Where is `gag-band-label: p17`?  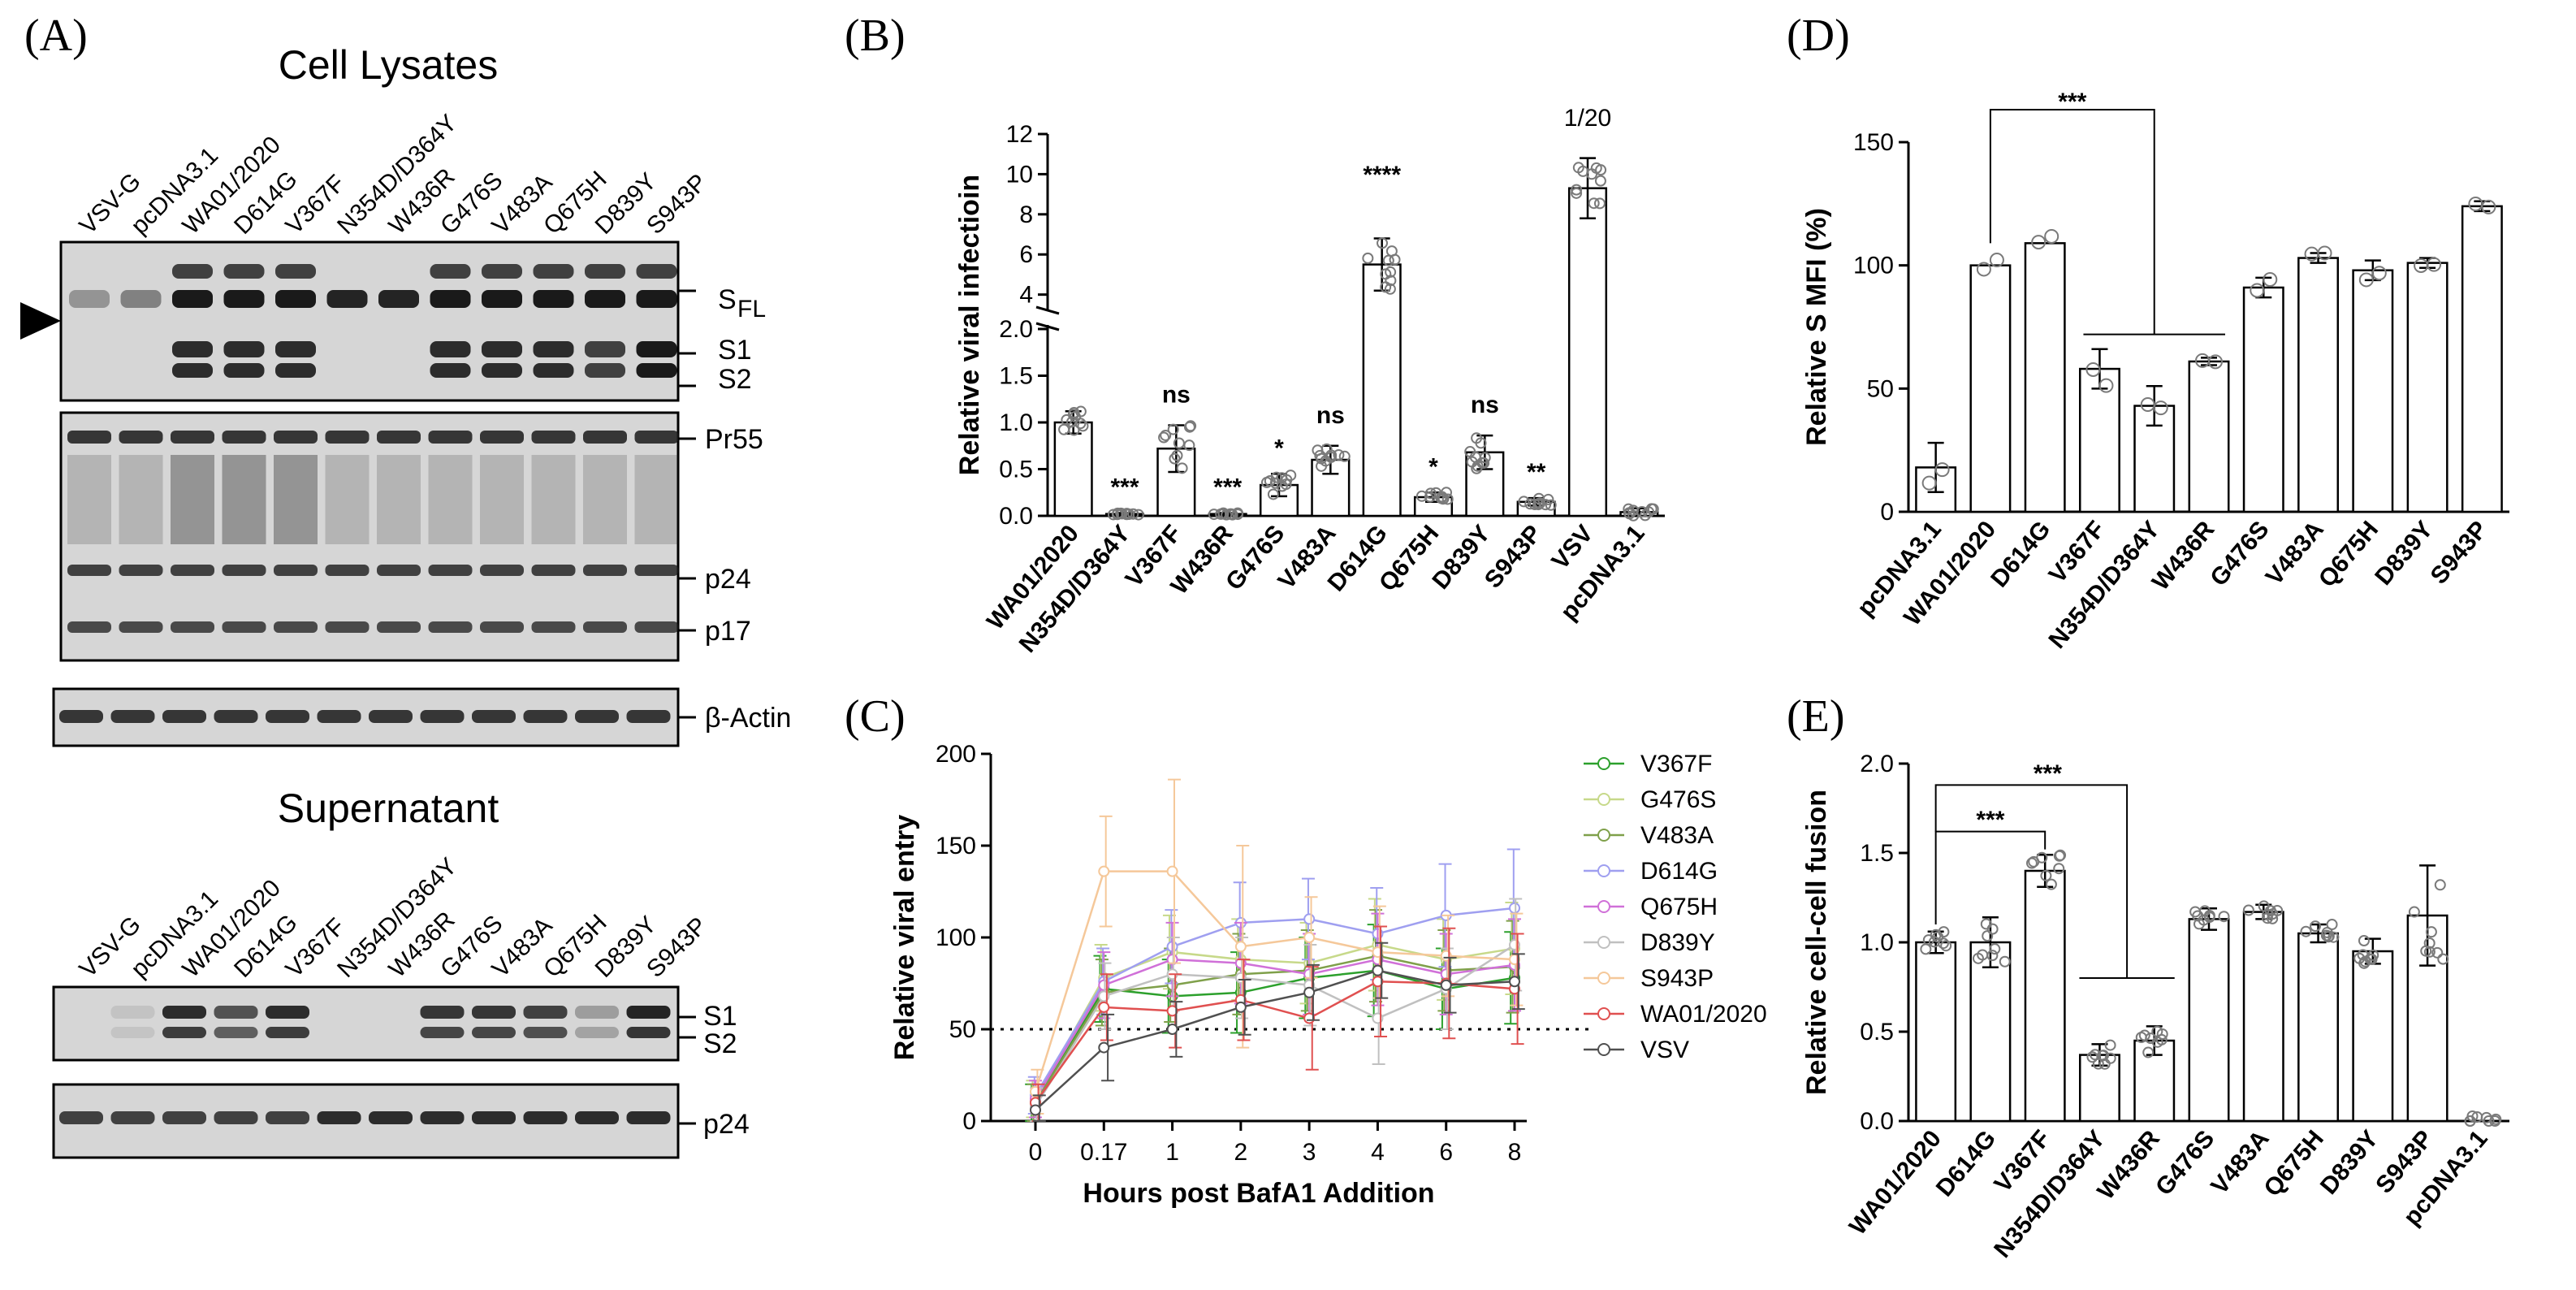 gag-band-label: p17 is located at coordinates (728, 631).